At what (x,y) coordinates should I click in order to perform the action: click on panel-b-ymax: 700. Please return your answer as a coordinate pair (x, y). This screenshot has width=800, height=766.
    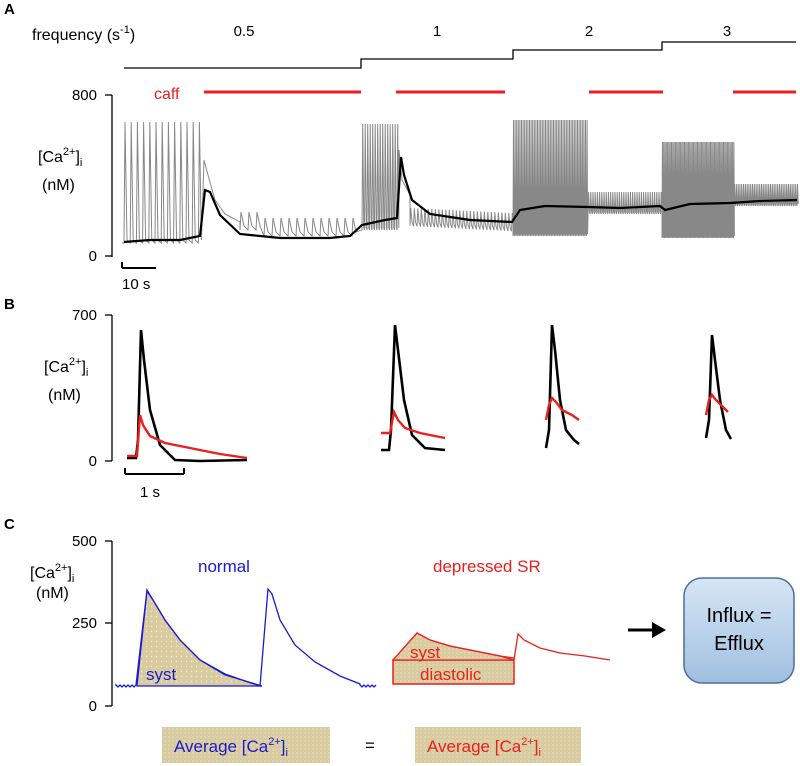
    Looking at the image, I should click on (84, 315).